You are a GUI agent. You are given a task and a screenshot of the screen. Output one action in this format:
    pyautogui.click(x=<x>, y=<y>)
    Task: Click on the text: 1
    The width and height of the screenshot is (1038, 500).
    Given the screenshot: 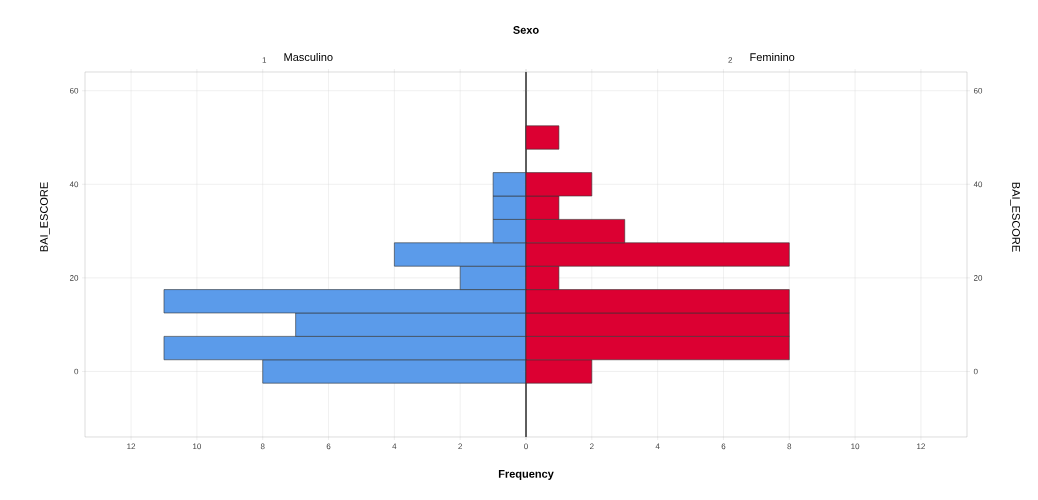 What is the action you would take?
    pyautogui.click(x=264, y=60)
    